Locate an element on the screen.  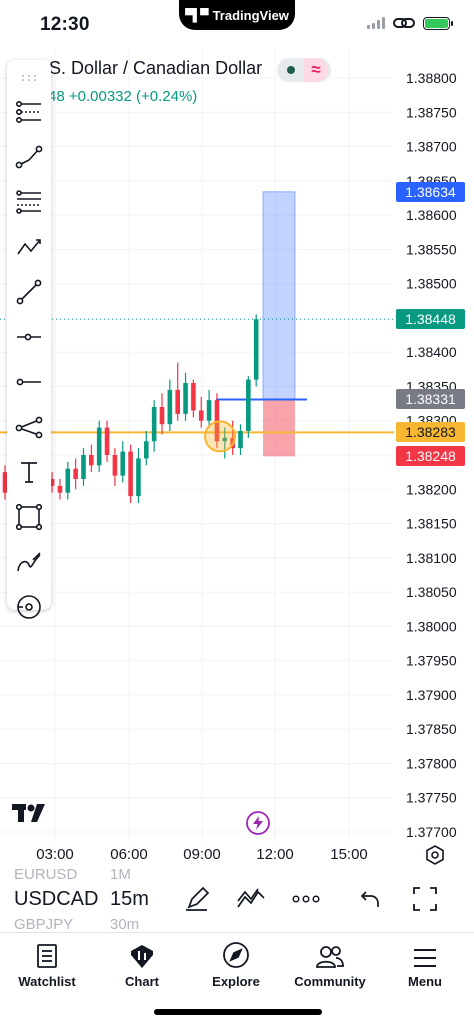
tab-label: Community is located at coordinates (330, 981).